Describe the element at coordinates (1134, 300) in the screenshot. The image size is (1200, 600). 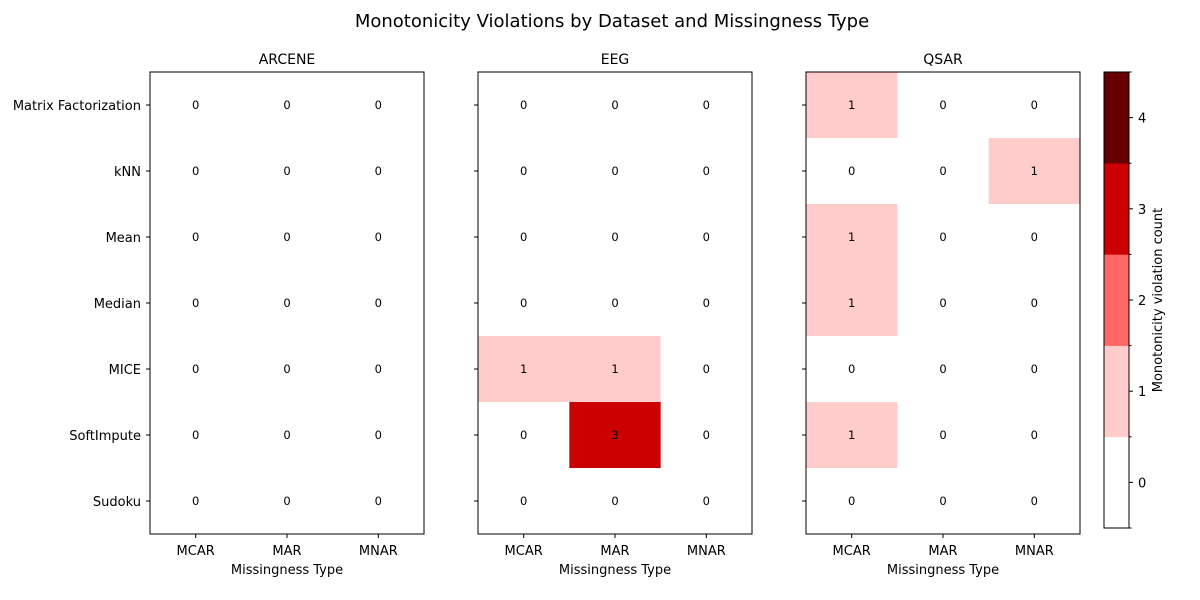
I see `colorbar: 0 1 2 3 4 Monotonicity violation count` at that location.